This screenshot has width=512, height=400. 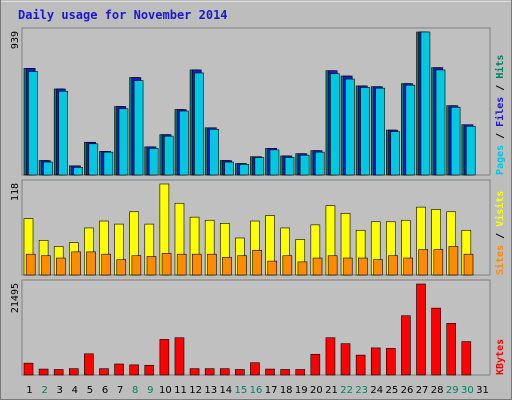 I want to click on x-tick-16: 16, so click(x=256, y=390).